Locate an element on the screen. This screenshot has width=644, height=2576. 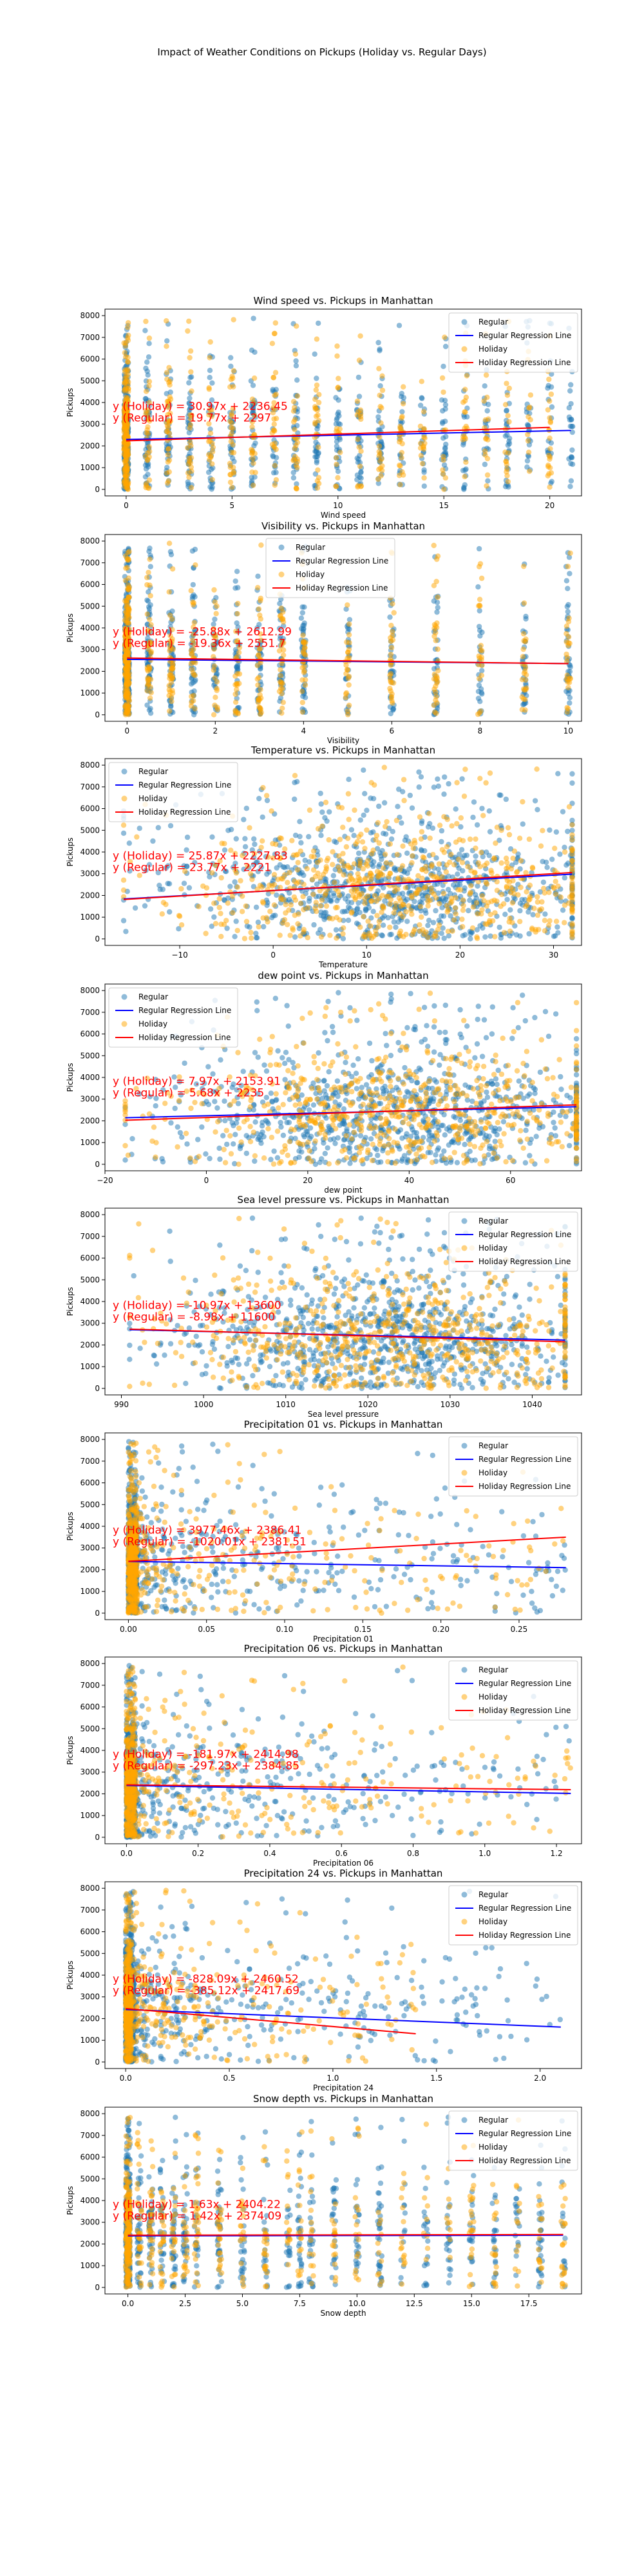
legend-regular-marker is located at coordinates (281, 547).